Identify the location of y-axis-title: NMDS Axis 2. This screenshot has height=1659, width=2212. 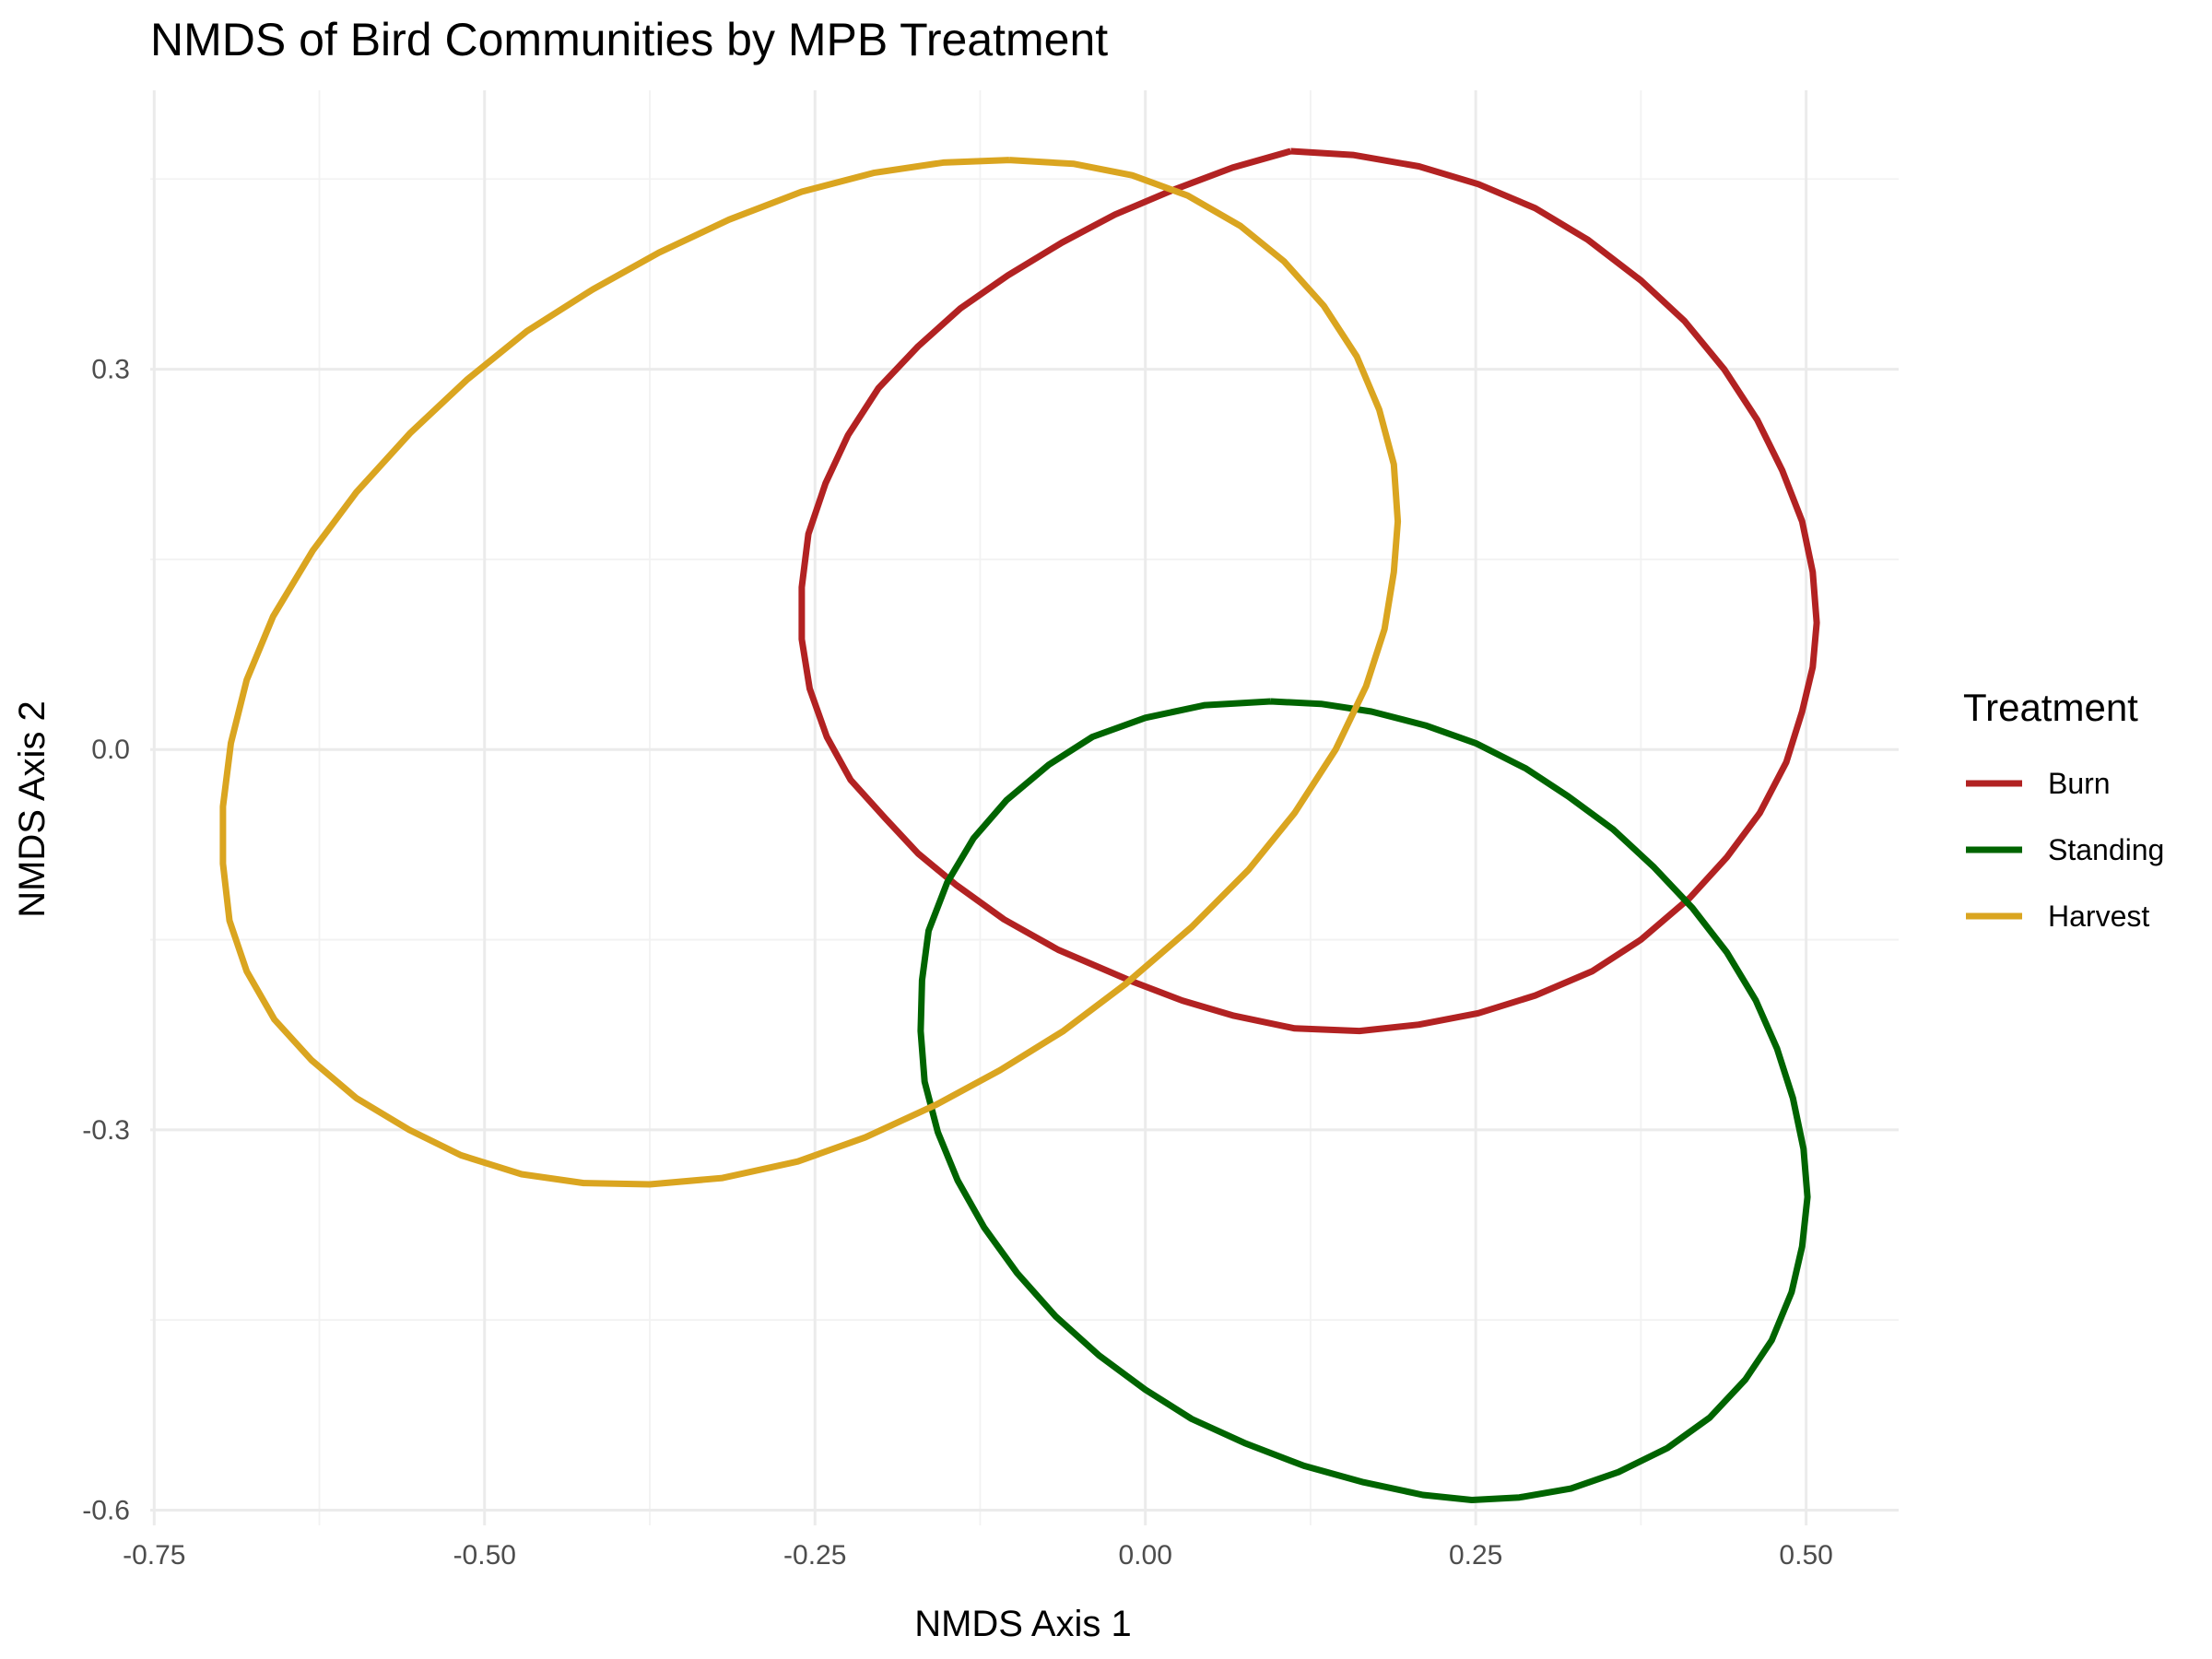
(32, 809).